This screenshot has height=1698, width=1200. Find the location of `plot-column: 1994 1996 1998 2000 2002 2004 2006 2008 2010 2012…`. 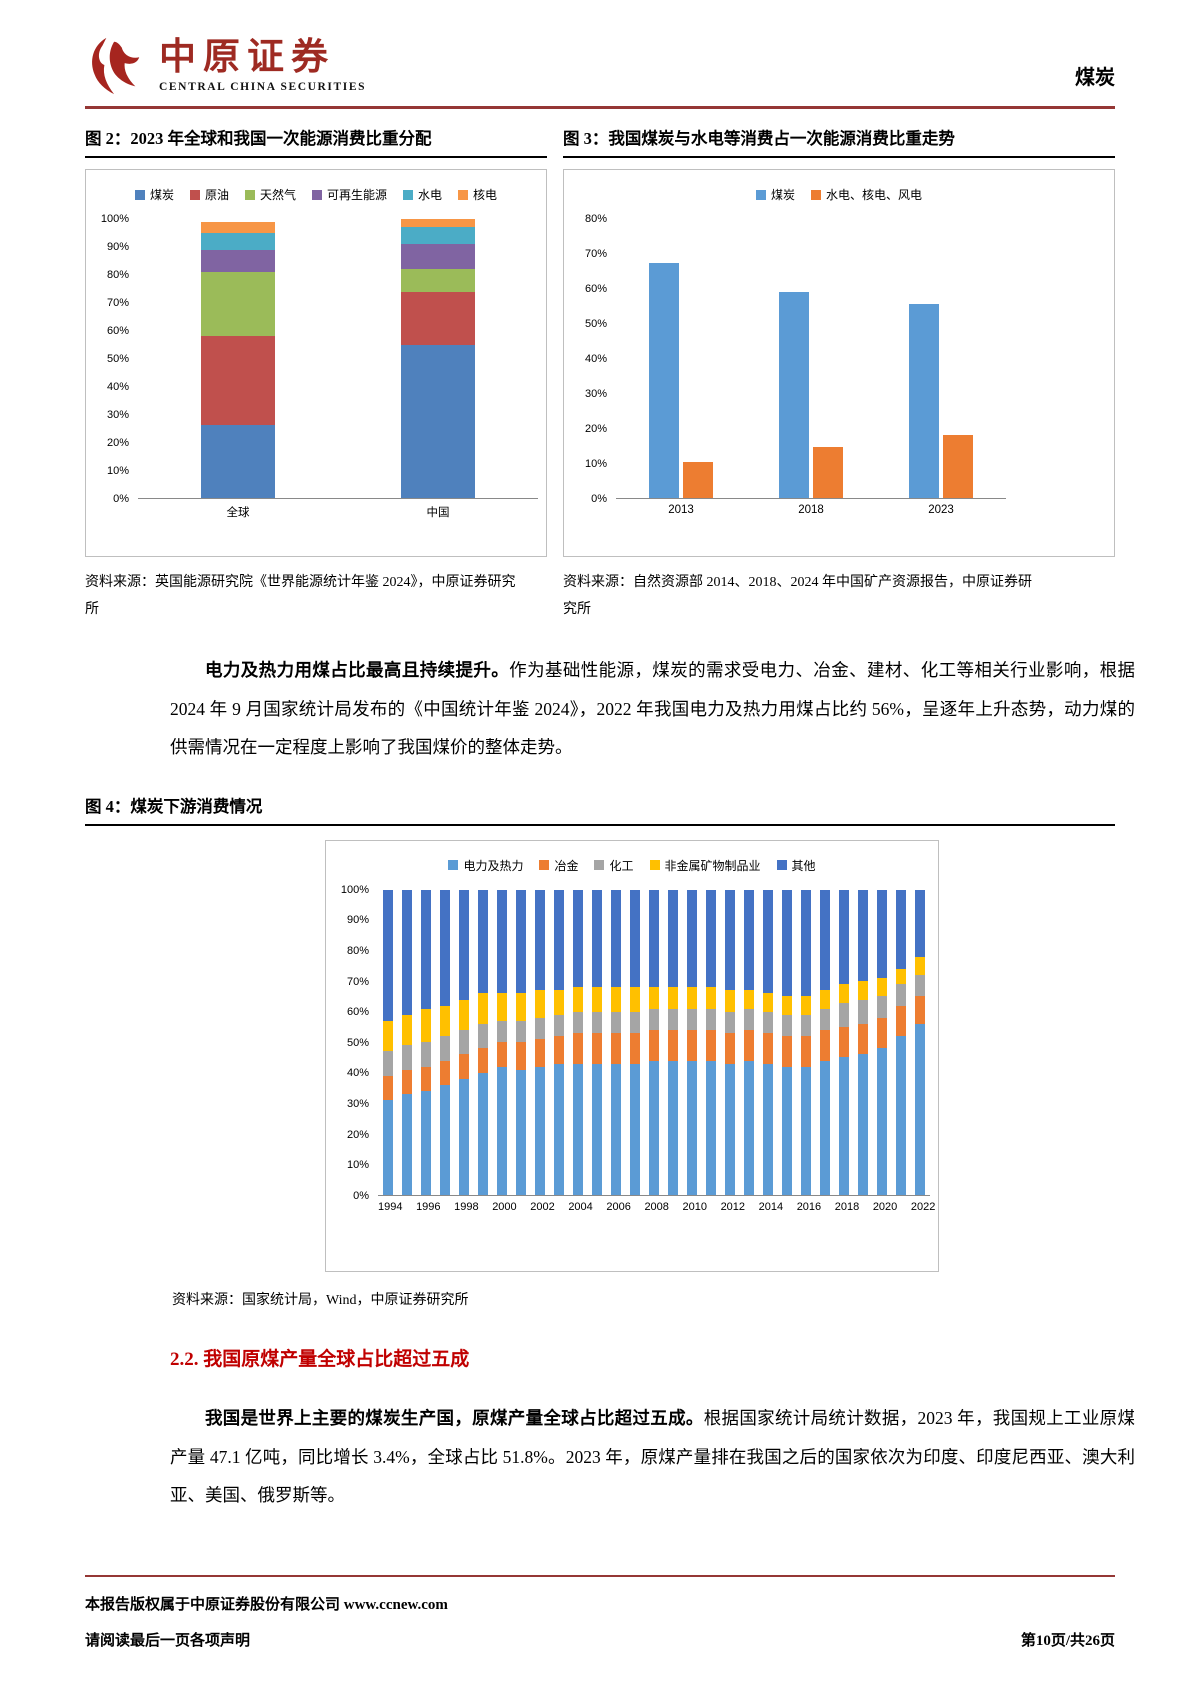

plot-column: 1994 1996 1998 2000 2002 2004 2006 2008 2010 2012… is located at coordinates (657, 1051).